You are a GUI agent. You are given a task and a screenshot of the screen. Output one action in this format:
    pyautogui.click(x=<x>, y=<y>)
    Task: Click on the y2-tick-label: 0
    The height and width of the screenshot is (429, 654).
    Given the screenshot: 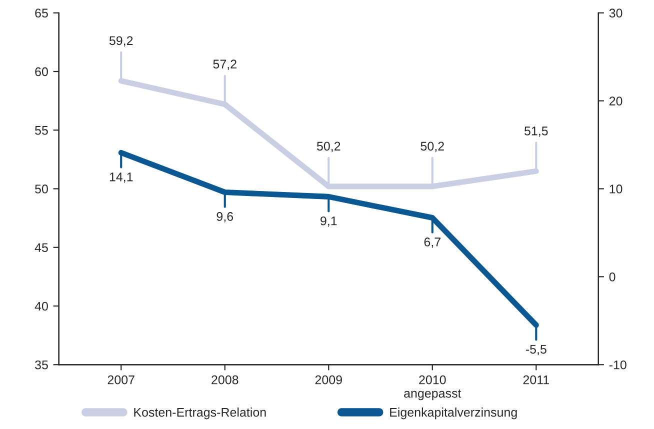 What is the action you would take?
    pyautogui.click(x=612, y=277)
    